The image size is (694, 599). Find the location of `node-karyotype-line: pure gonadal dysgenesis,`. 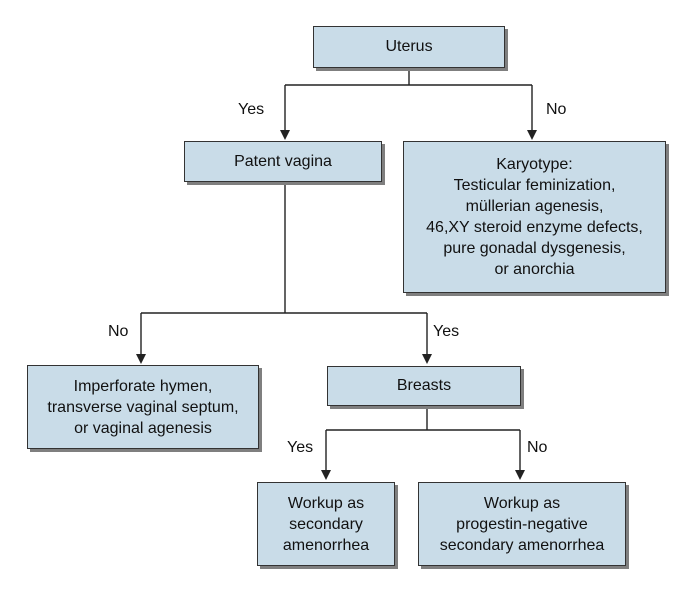

node-karyotype-line: pure gonadal dysgenesis, is located at coordinates (534, 248).